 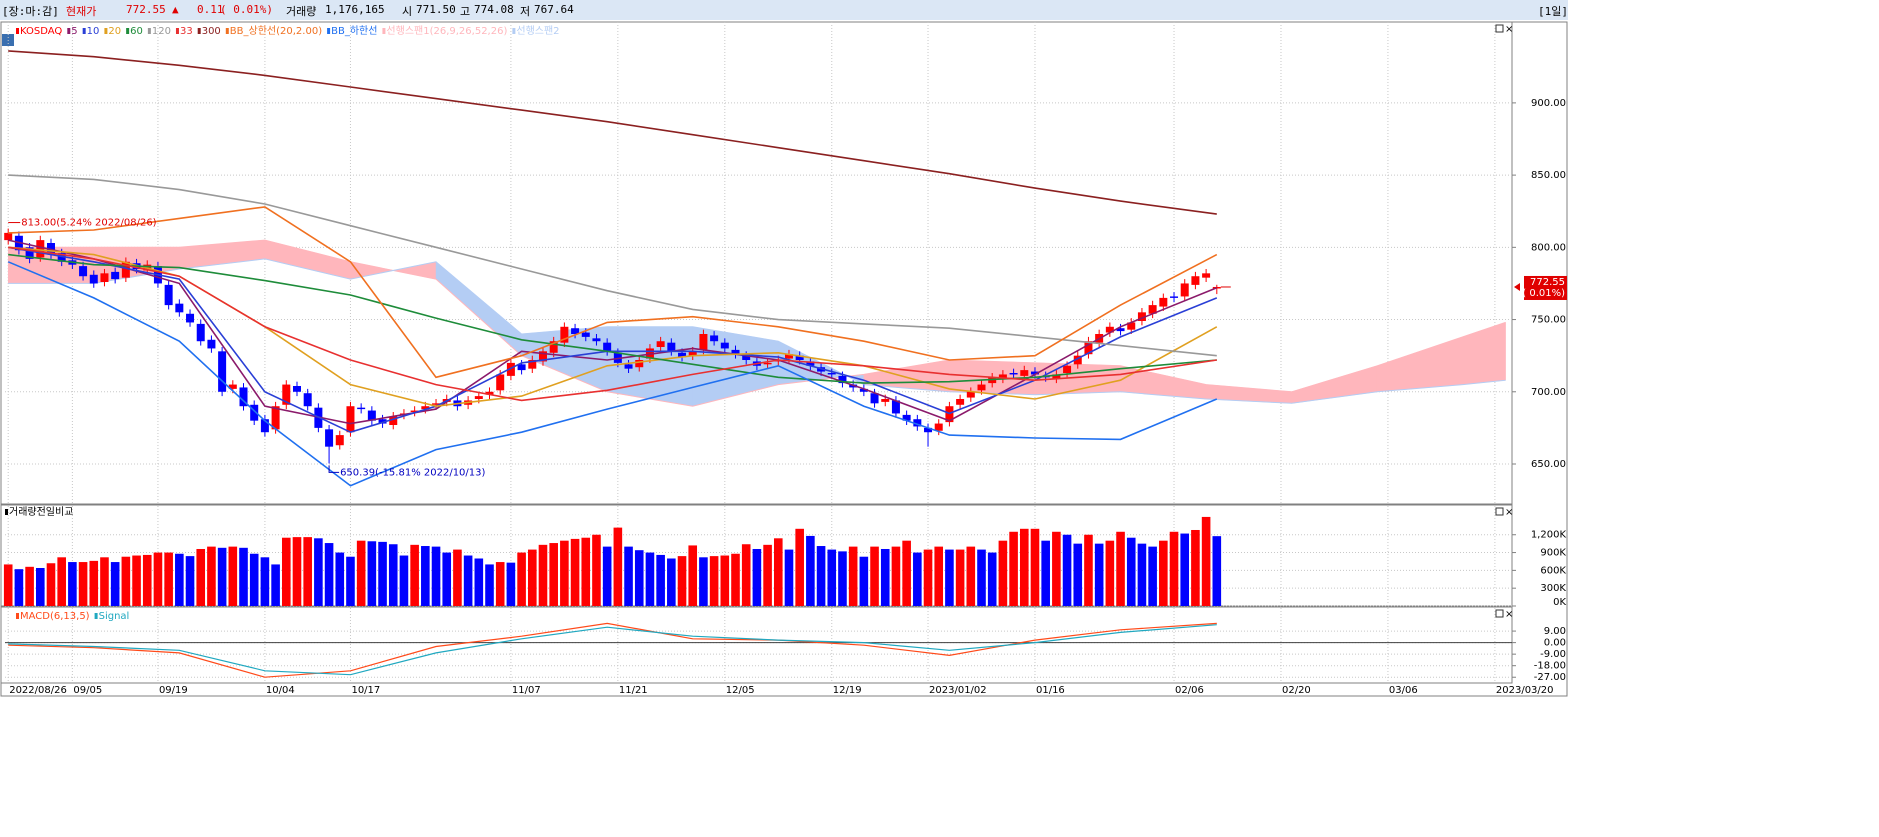 I want to click on cloud-band, so click(x=222, y=254).